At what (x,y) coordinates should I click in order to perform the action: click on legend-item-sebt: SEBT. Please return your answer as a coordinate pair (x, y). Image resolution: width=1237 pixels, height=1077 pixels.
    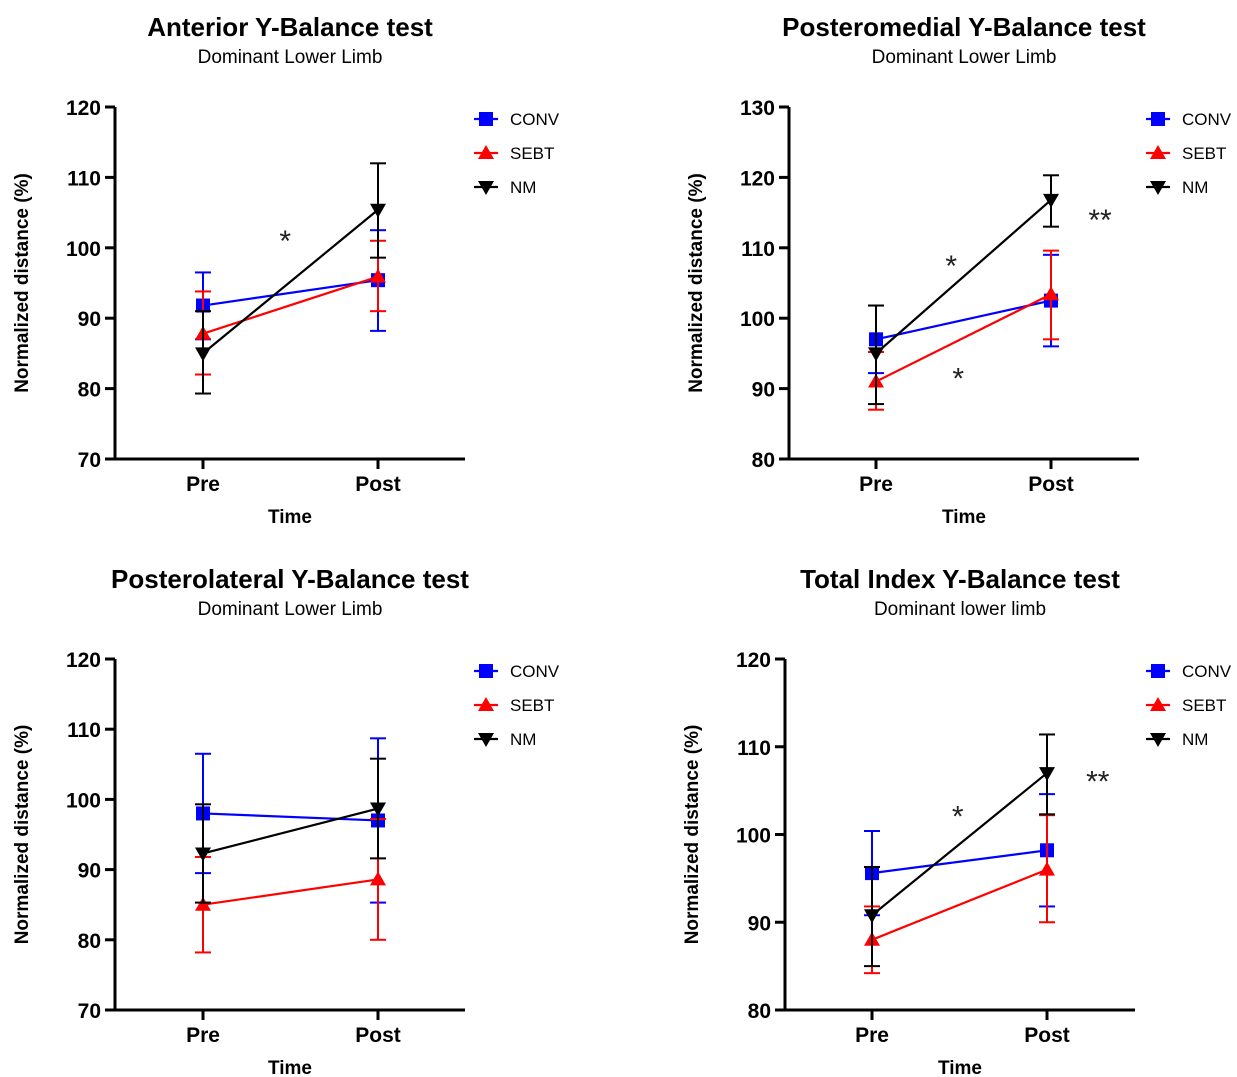
    Looking at the image, I should click on (514, 153).